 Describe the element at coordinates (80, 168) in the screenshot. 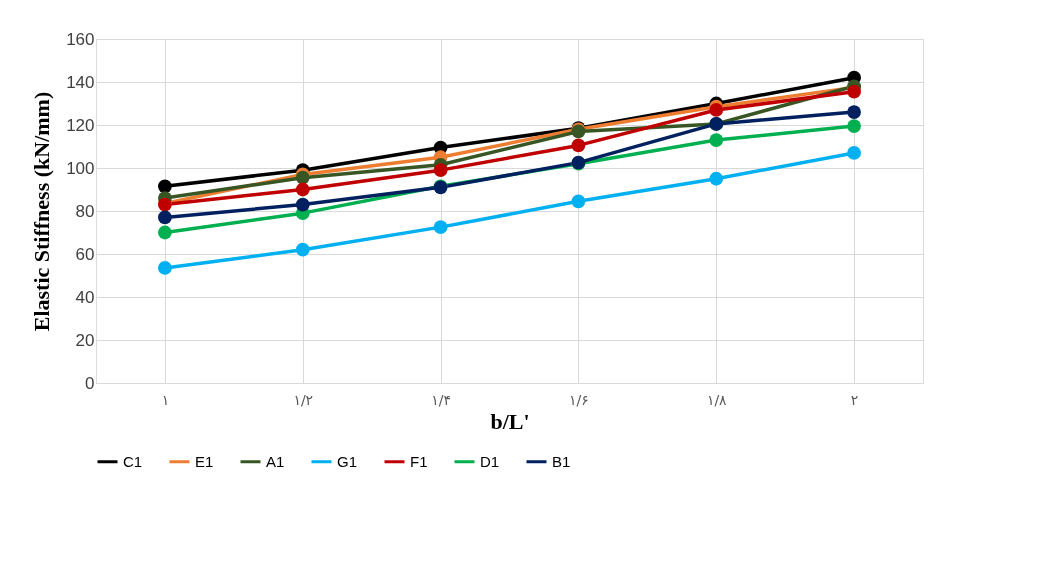

I see `y-tick-label: 100` at that location.